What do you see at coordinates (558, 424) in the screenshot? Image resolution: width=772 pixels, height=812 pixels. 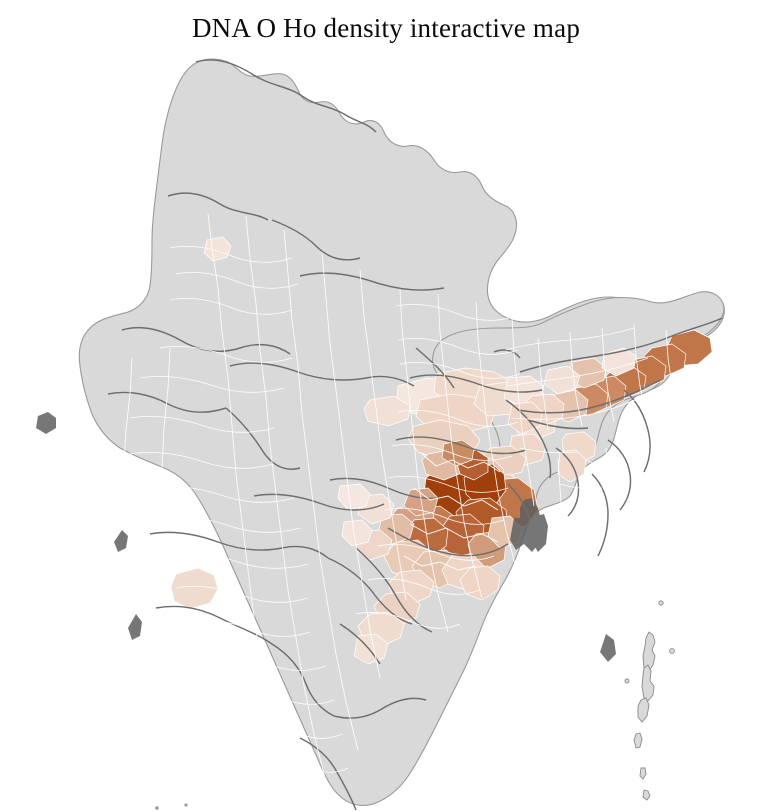 I see `state-border-meghalaya` at bounding box center [558, 424].